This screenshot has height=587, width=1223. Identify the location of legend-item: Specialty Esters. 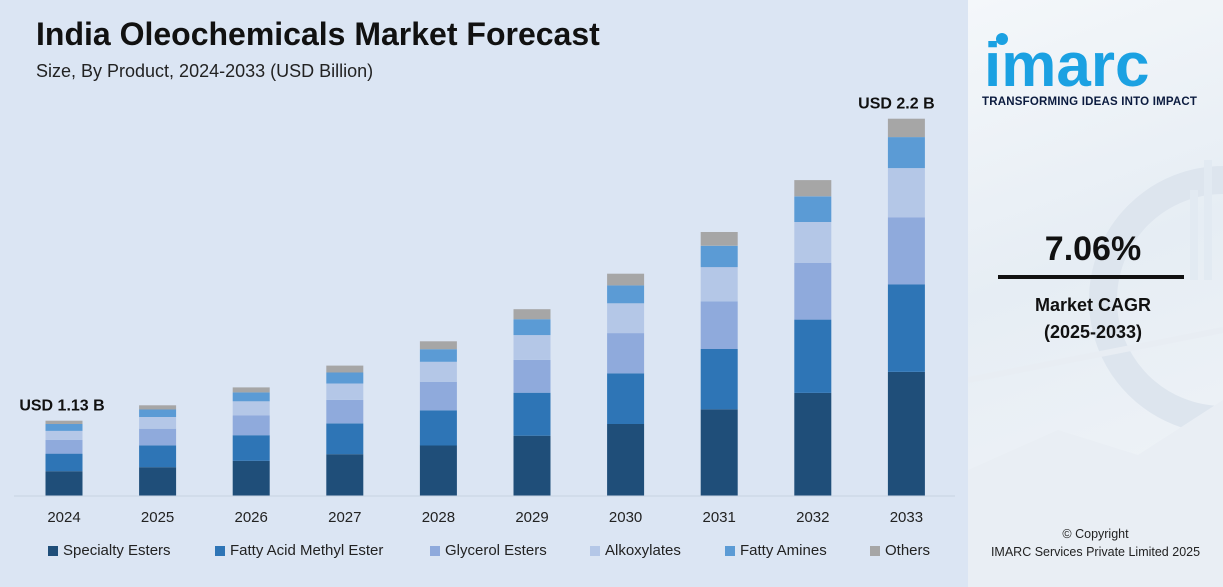
(109, 550).